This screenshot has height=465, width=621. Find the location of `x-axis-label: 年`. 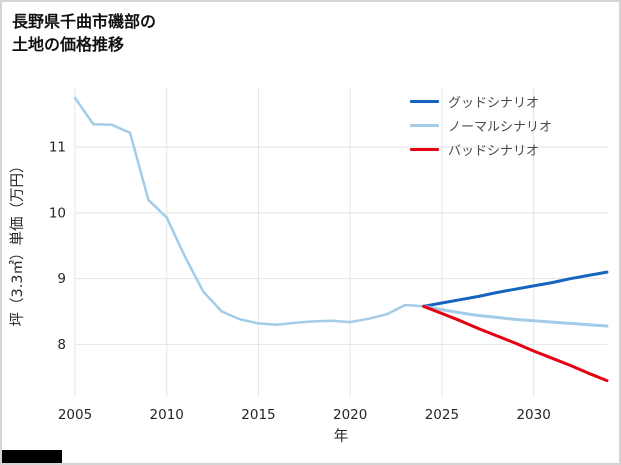

x-axis-label: 年 is located at coordinates (341, 436).